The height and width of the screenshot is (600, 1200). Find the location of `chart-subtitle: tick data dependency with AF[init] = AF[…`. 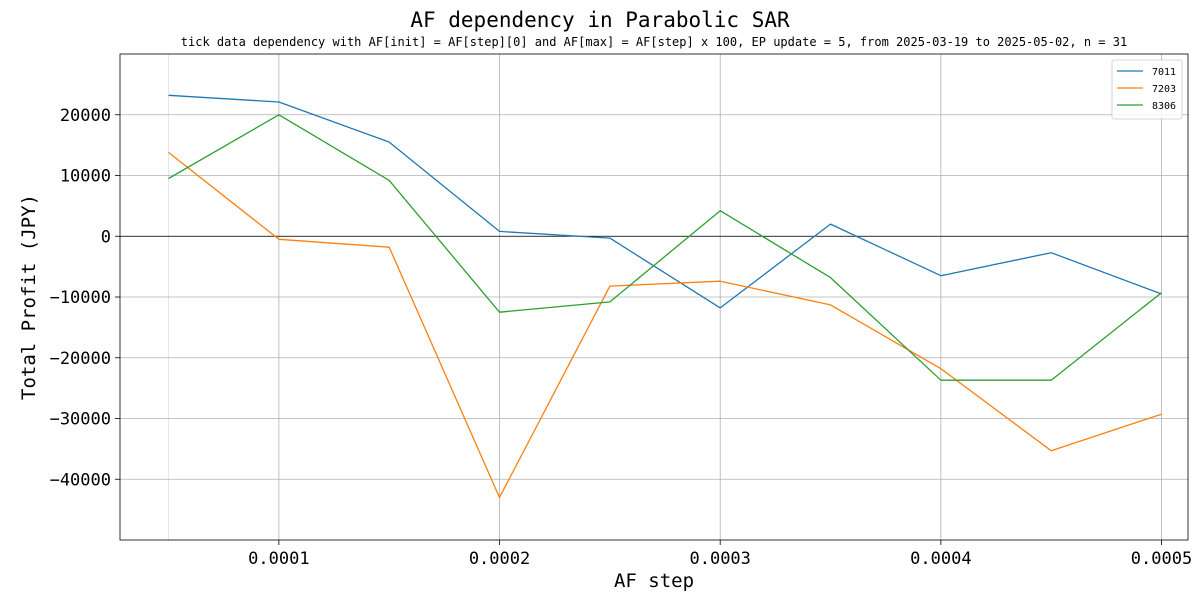

chart-subtitle: tick data dependency with AF[init] = AF[… is located at coordinates (654, 42).